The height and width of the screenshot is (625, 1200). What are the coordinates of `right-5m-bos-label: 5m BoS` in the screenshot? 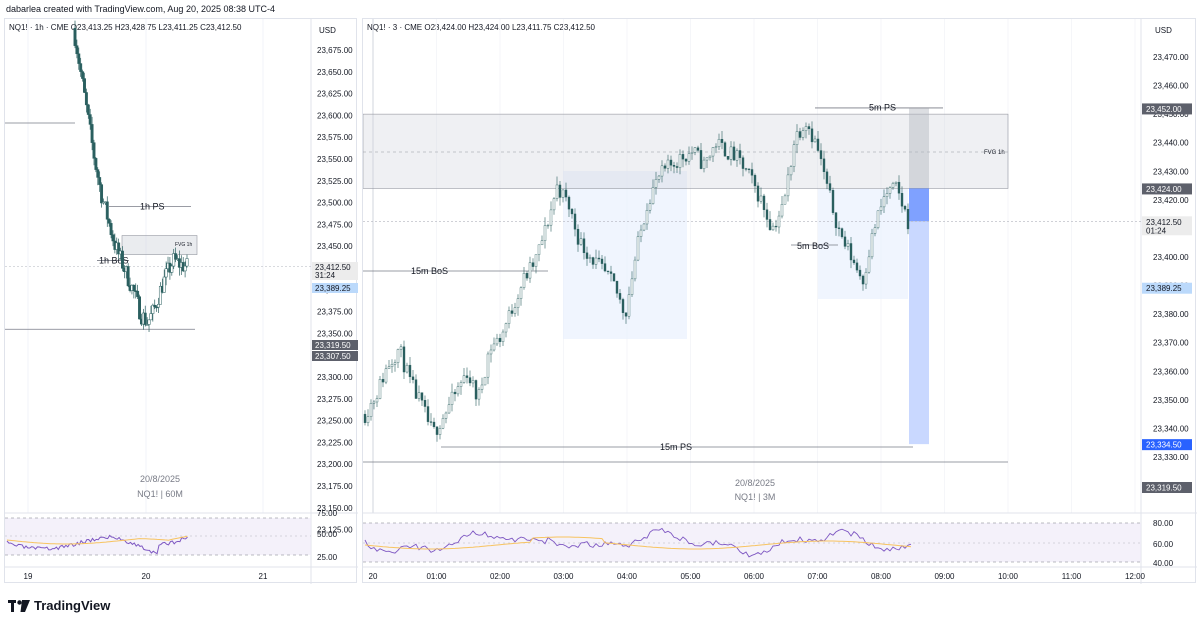 It's located at (813, 246).